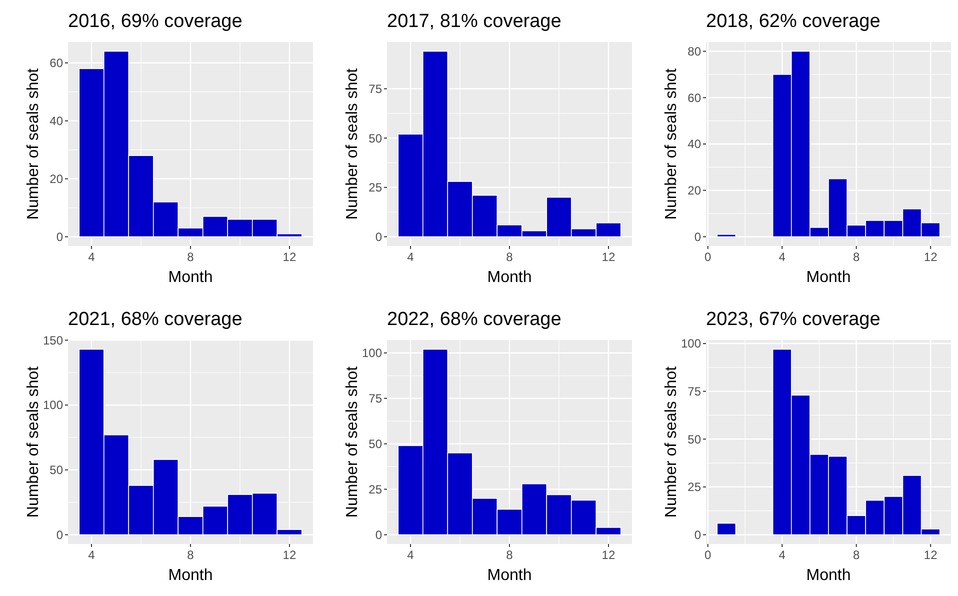 This screenshot has width=958, height=596. I want to click on chart-title: 2018, 62% coverage, so click(793, 21).